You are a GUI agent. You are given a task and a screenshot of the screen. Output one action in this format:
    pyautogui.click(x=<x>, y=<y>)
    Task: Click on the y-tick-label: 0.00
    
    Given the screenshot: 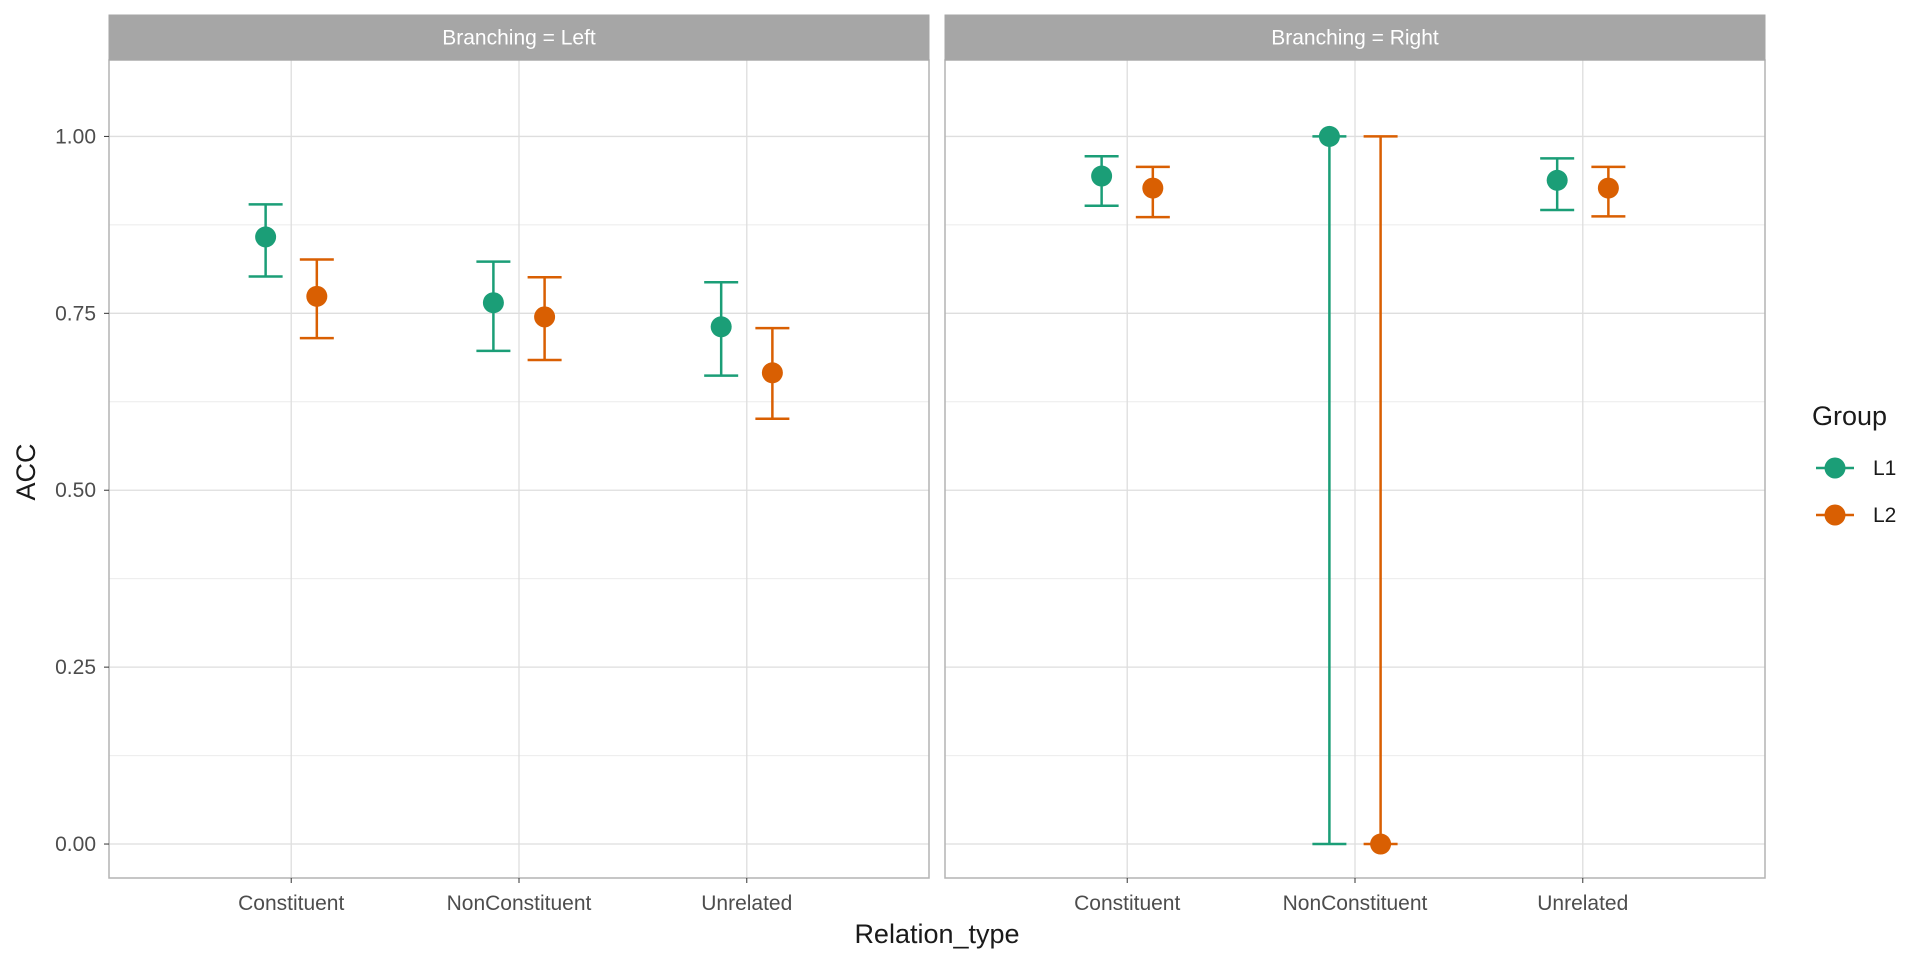 What is the action you would take?
    pyautogui.click(x=75, y=844)
    